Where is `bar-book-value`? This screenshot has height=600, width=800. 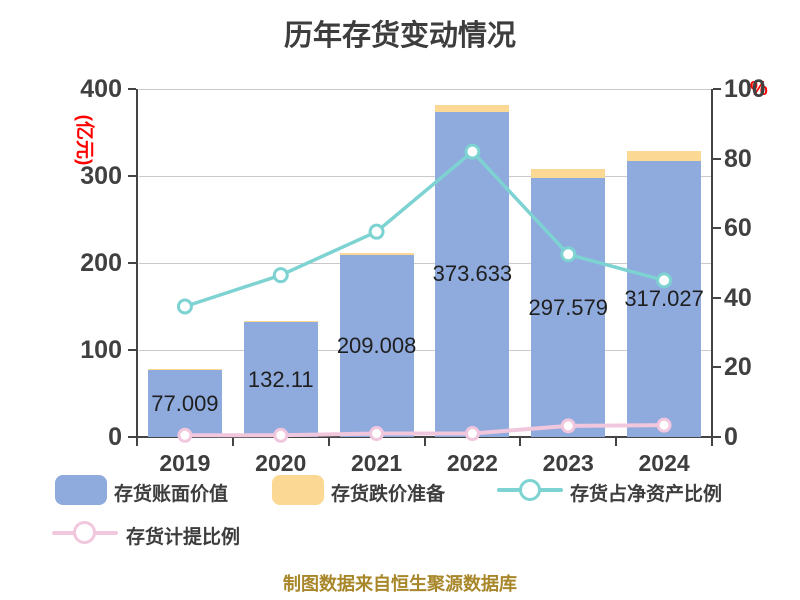
bar-book-value is located at coordinates (280, 379).